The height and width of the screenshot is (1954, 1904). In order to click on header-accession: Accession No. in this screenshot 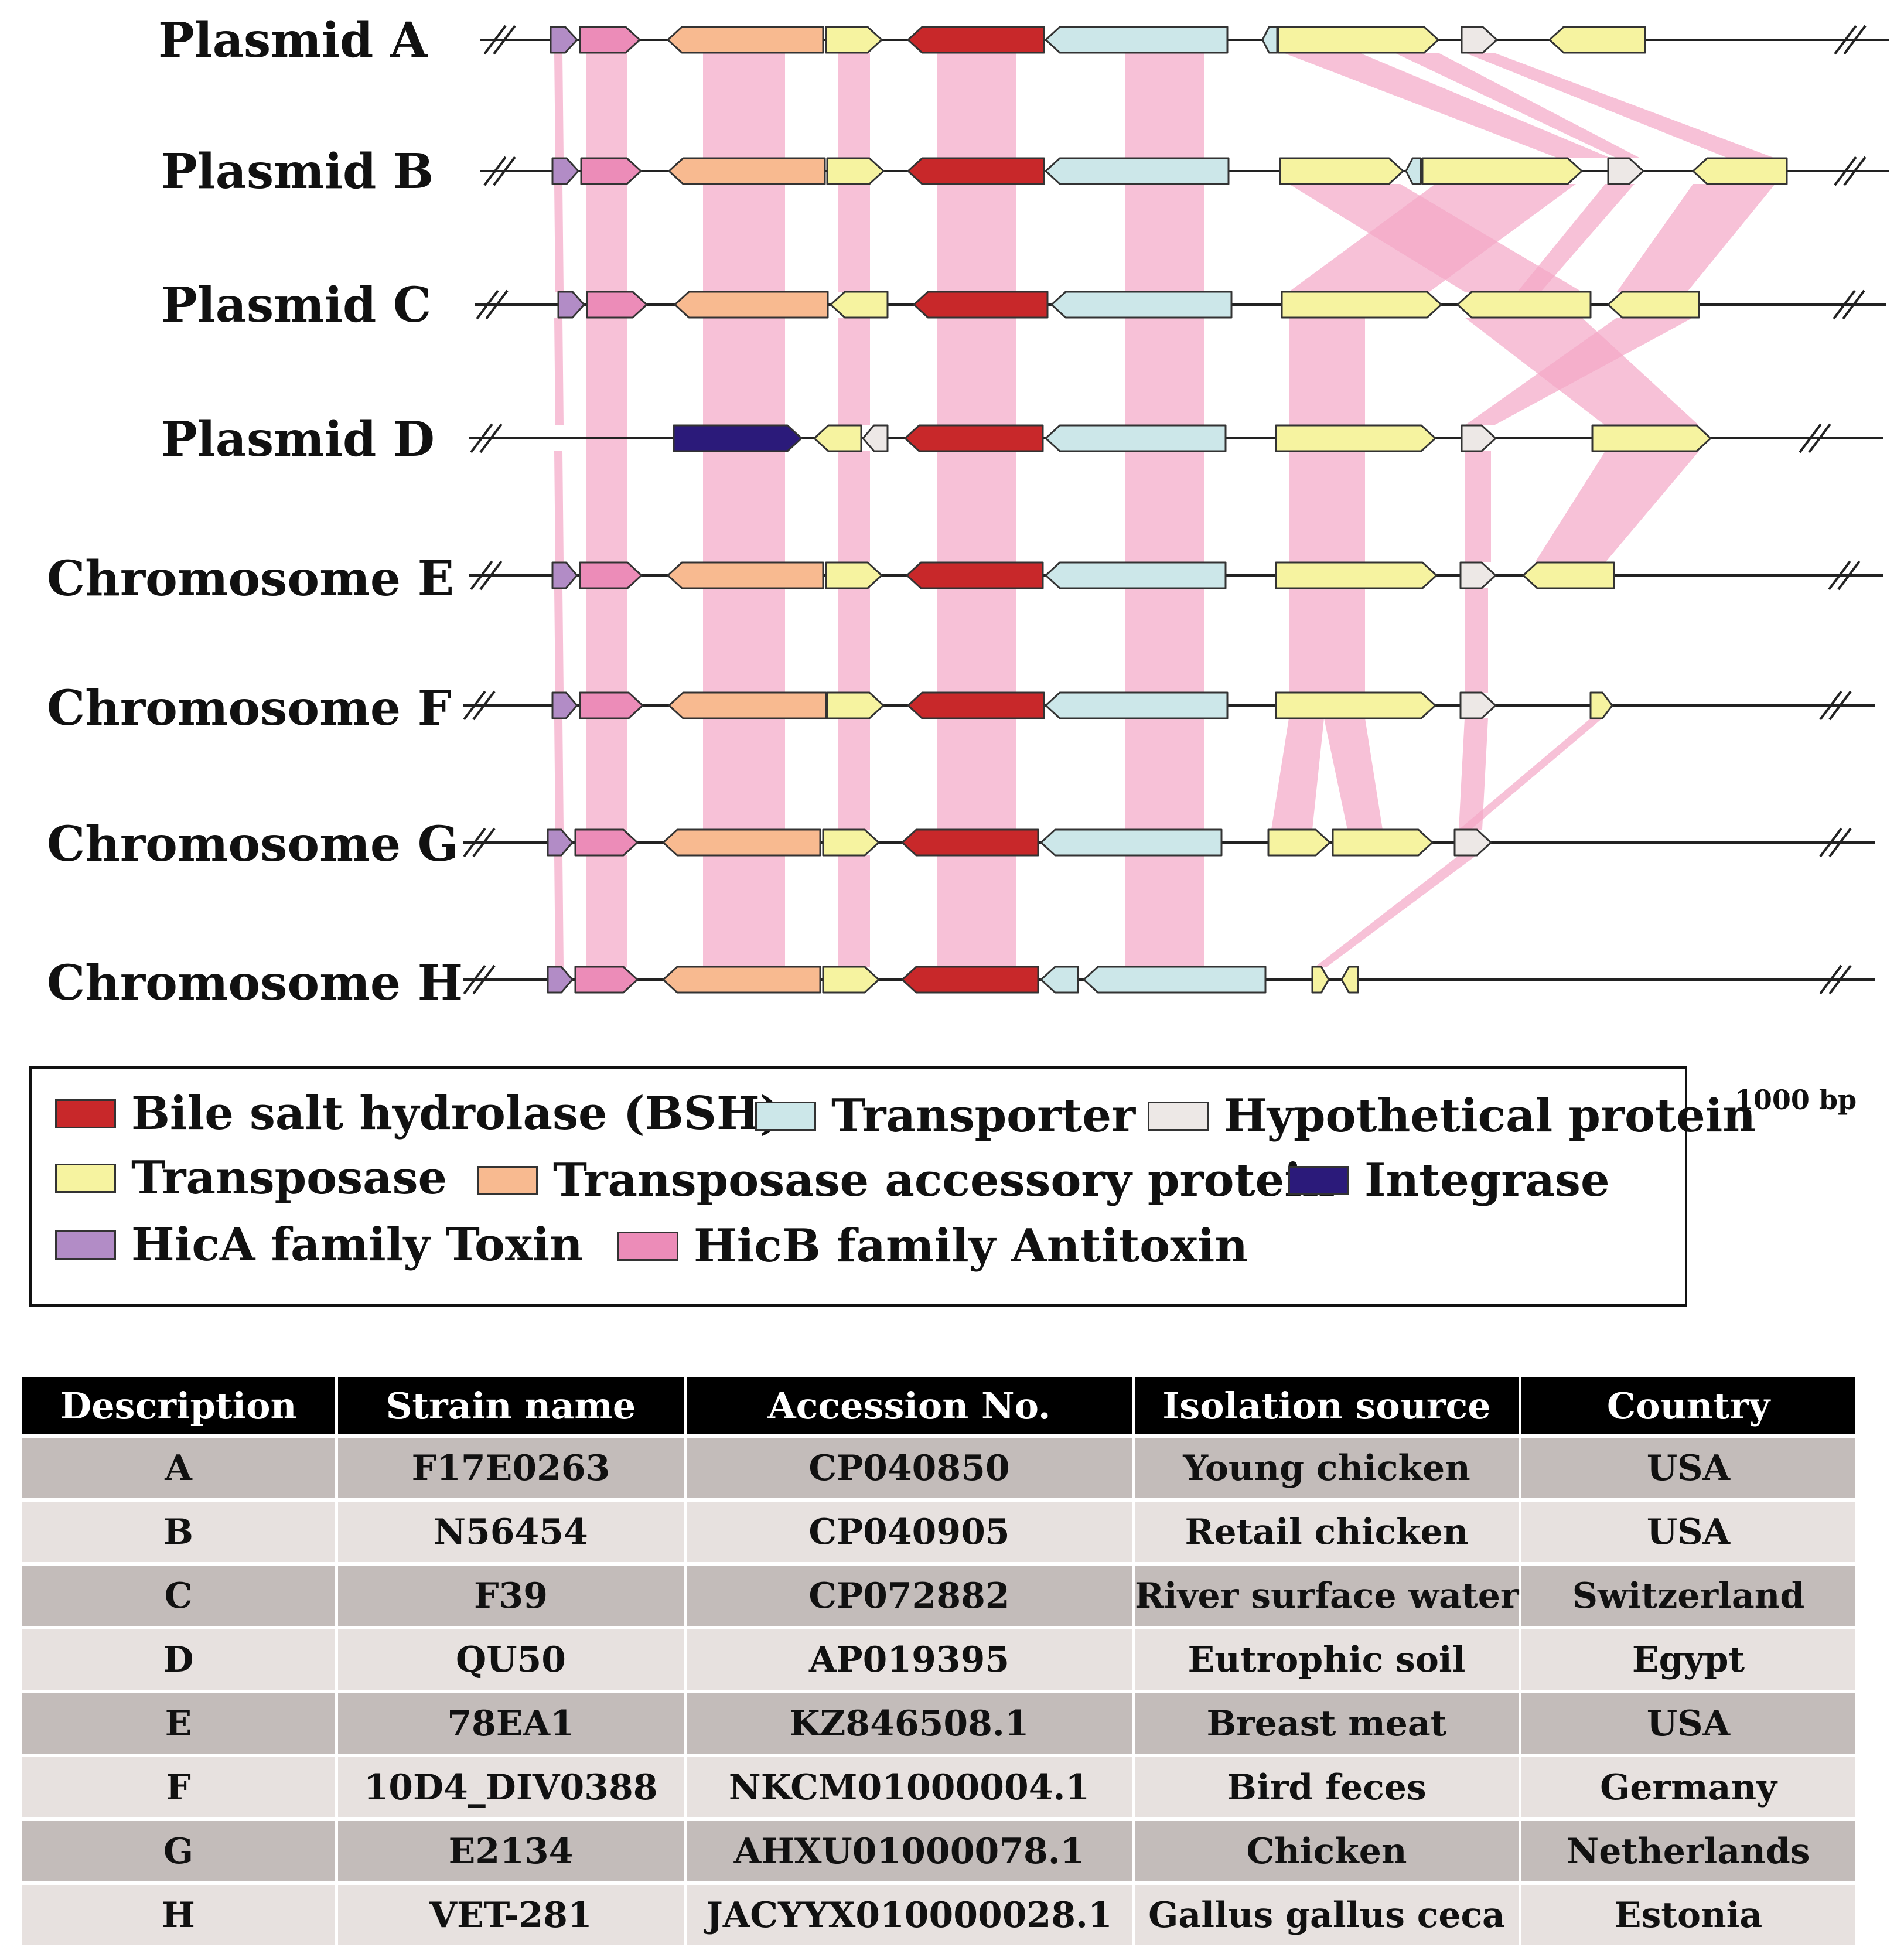, I will do `click(909, 1406)`.